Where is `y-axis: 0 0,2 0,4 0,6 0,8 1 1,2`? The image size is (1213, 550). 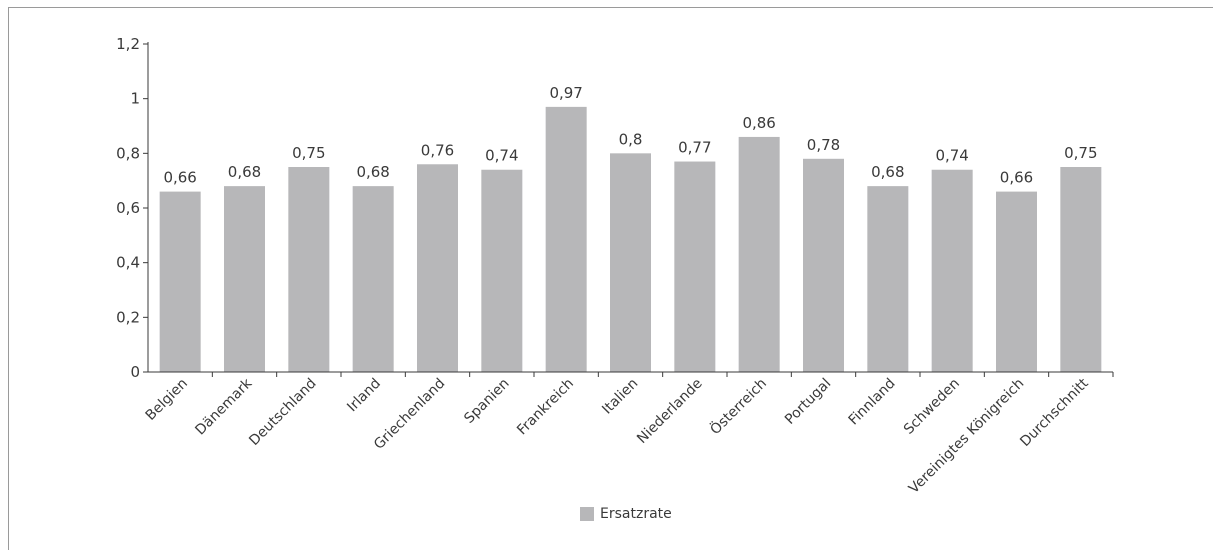 y-axis: 0 0,2 0,4 0,6 0,8 1 1,2 is located at coordinates (132, 208).